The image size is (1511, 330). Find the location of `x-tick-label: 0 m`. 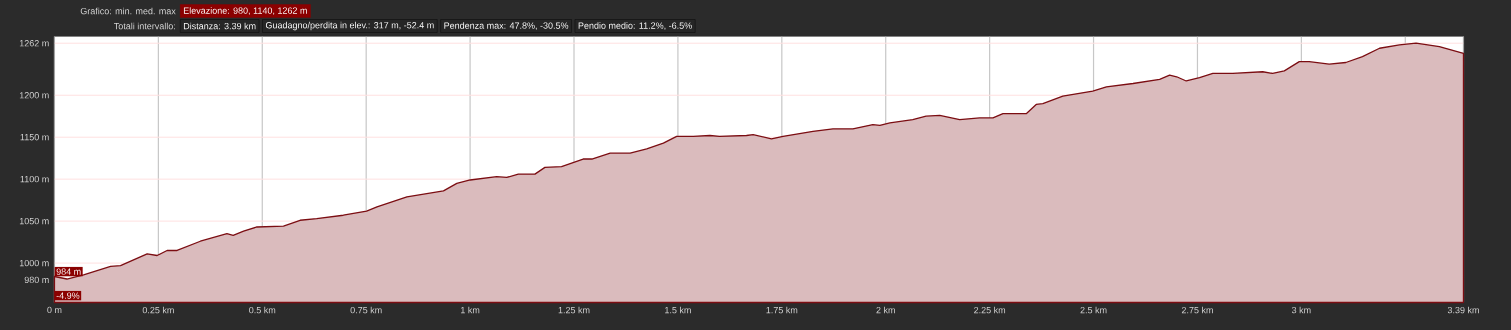

x-tick-label: 0 m is located at coordinates (54, 310).